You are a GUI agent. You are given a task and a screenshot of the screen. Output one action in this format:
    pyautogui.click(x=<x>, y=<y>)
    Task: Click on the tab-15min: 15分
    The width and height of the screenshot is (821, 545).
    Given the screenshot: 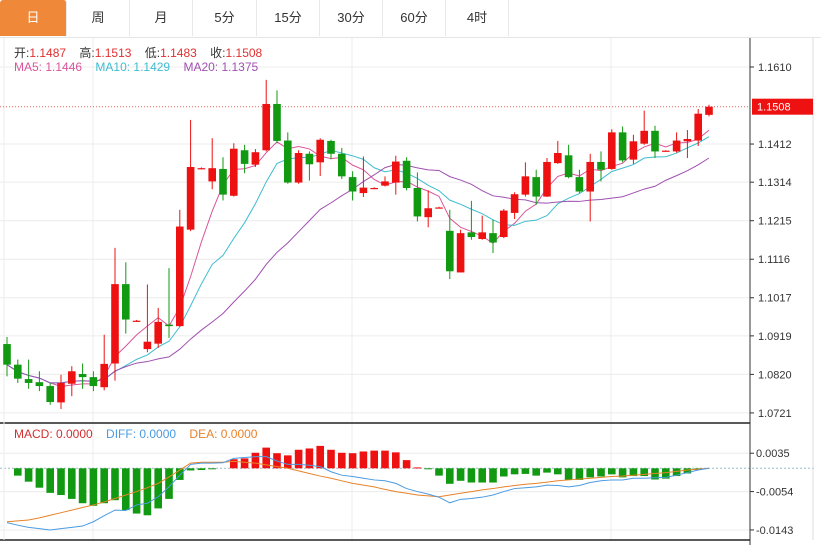 What is the action you would take?
    pyautogui.click(x=288, y=18)
    